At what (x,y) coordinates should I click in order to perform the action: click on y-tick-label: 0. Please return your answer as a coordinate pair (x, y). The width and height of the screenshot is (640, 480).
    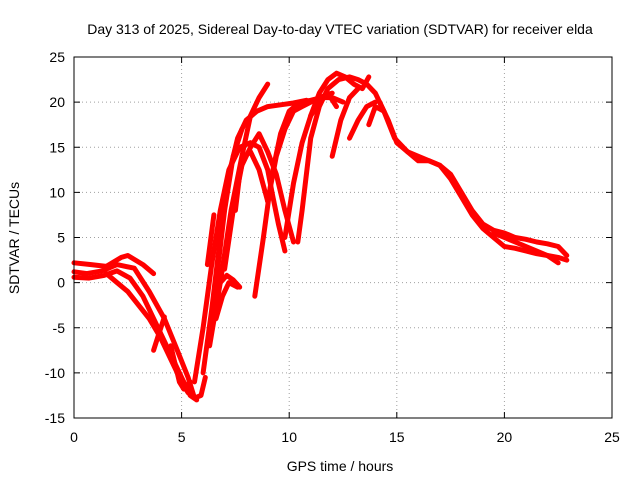
    Looking at the image, I should click on (61, 283).